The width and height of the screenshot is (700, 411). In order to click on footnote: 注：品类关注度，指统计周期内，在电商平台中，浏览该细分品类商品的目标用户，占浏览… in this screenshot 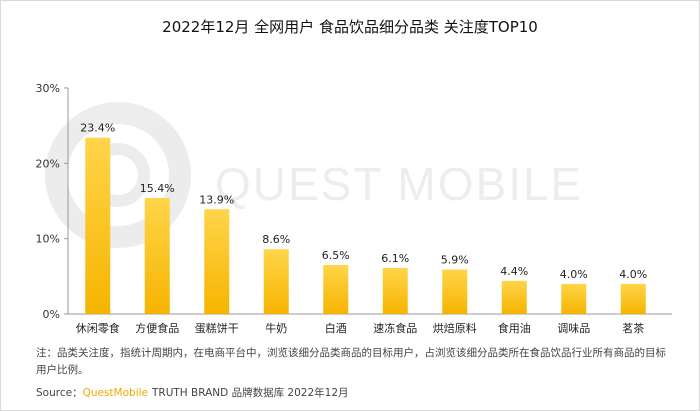, I will do `click(351, 361)`.